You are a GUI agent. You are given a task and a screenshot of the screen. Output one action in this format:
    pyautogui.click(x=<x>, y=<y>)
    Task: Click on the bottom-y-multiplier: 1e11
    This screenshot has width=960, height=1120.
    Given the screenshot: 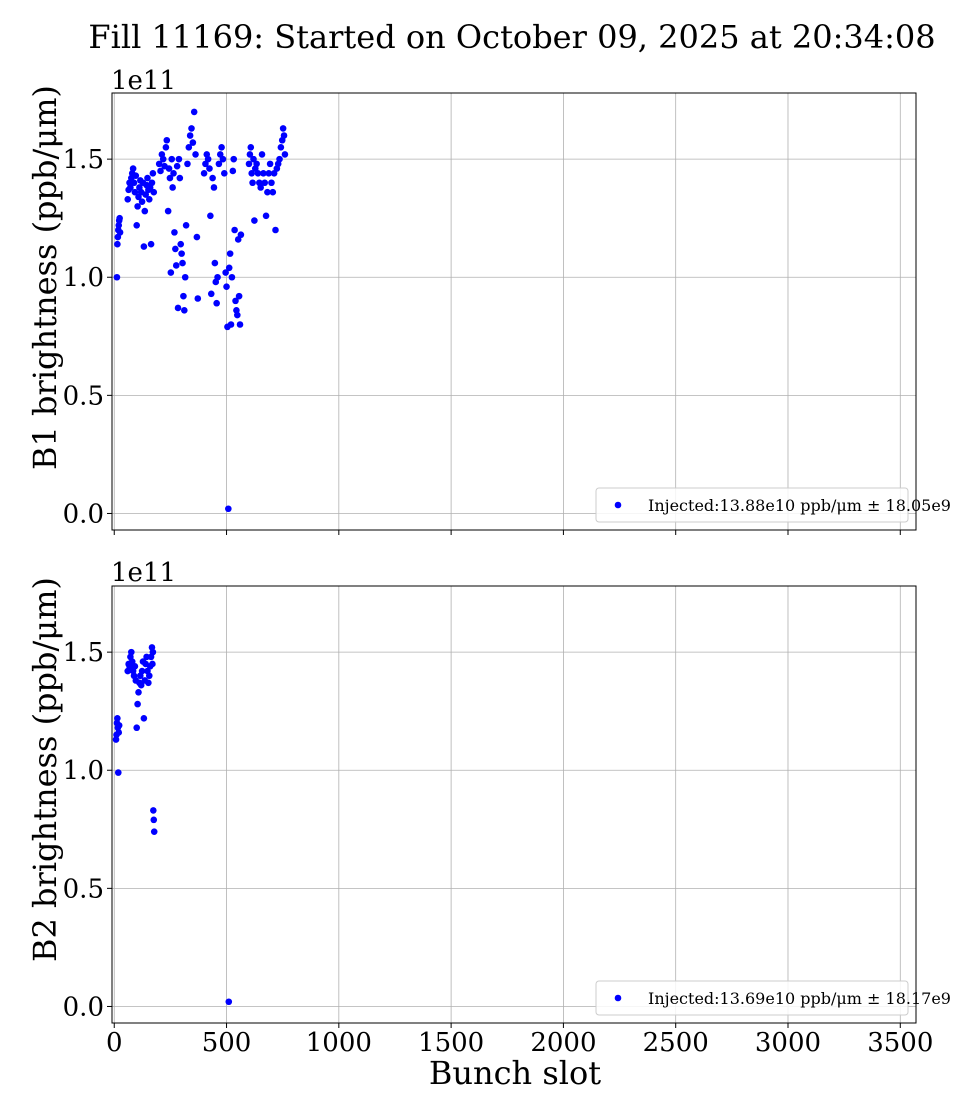 What is the action you would take?
    pyautogui.click(x=144, y=573)
    